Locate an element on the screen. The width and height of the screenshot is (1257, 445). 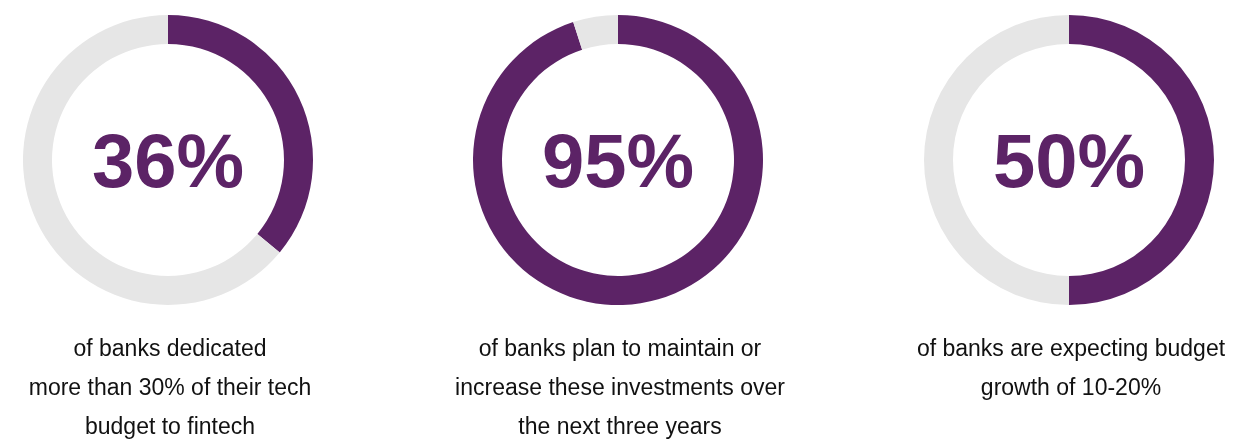
text: of banks plan to maintain or increase these investments over the next three years is located at coordinates (620, 387).